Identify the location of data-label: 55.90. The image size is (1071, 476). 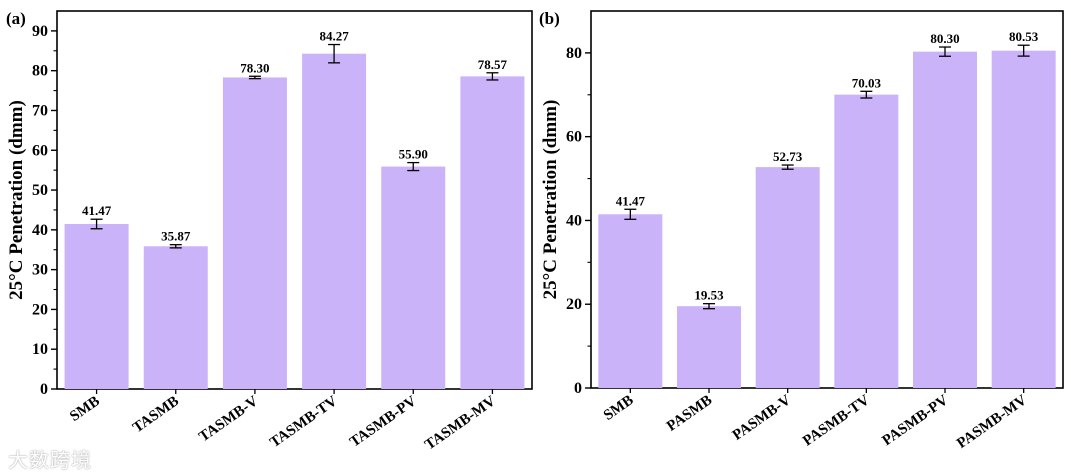
(413, 154).